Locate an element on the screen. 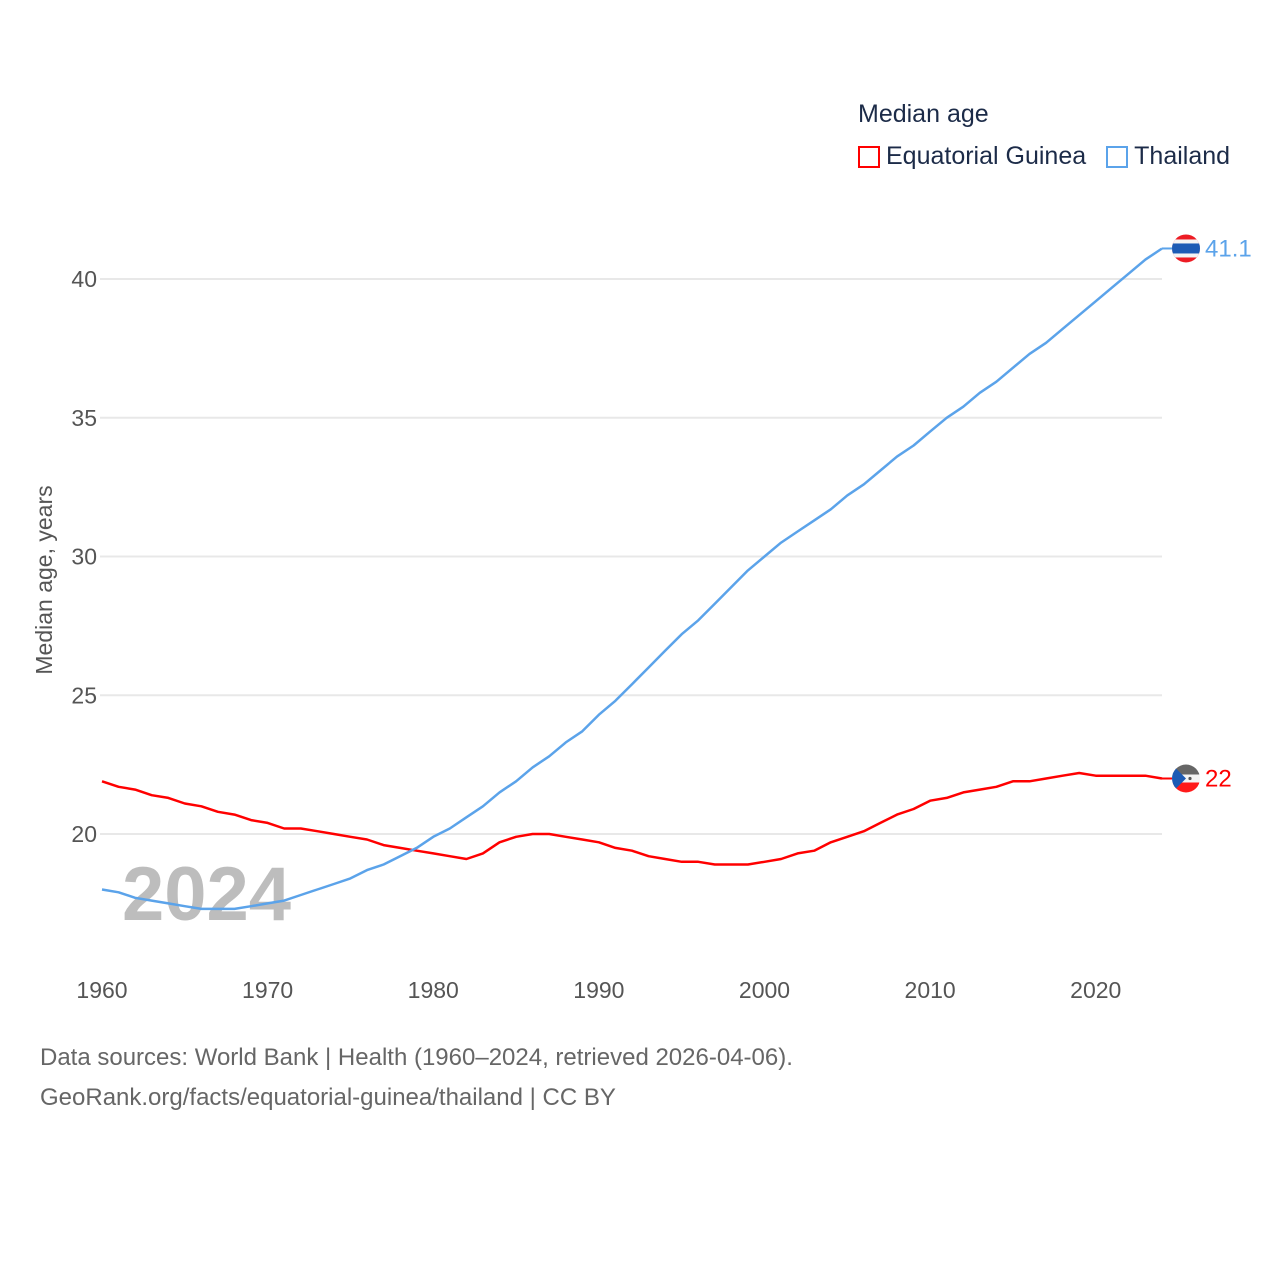 This screenshot has height=1280, width=1280. y-tick-label: 30 is located at coordinates (84, 557).